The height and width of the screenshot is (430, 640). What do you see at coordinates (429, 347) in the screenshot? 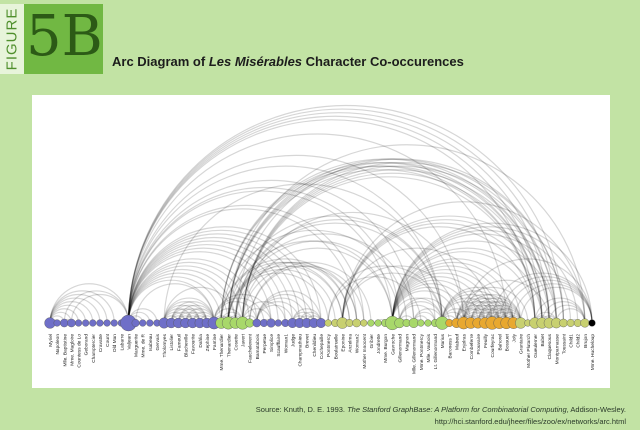
I see `node-label-53: Mlle. Vaubois` at bounding box center [429, 347].